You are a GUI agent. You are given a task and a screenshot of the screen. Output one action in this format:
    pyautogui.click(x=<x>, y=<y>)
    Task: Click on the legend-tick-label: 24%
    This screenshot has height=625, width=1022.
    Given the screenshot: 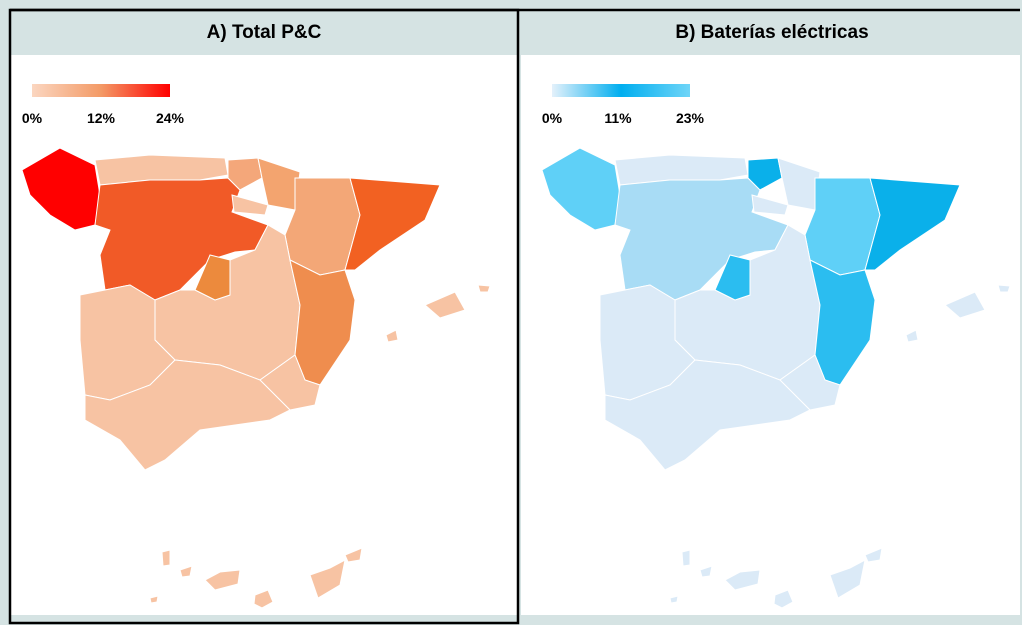 What is the action you would take?
    pyautogui.click(x=170, y=118)
    